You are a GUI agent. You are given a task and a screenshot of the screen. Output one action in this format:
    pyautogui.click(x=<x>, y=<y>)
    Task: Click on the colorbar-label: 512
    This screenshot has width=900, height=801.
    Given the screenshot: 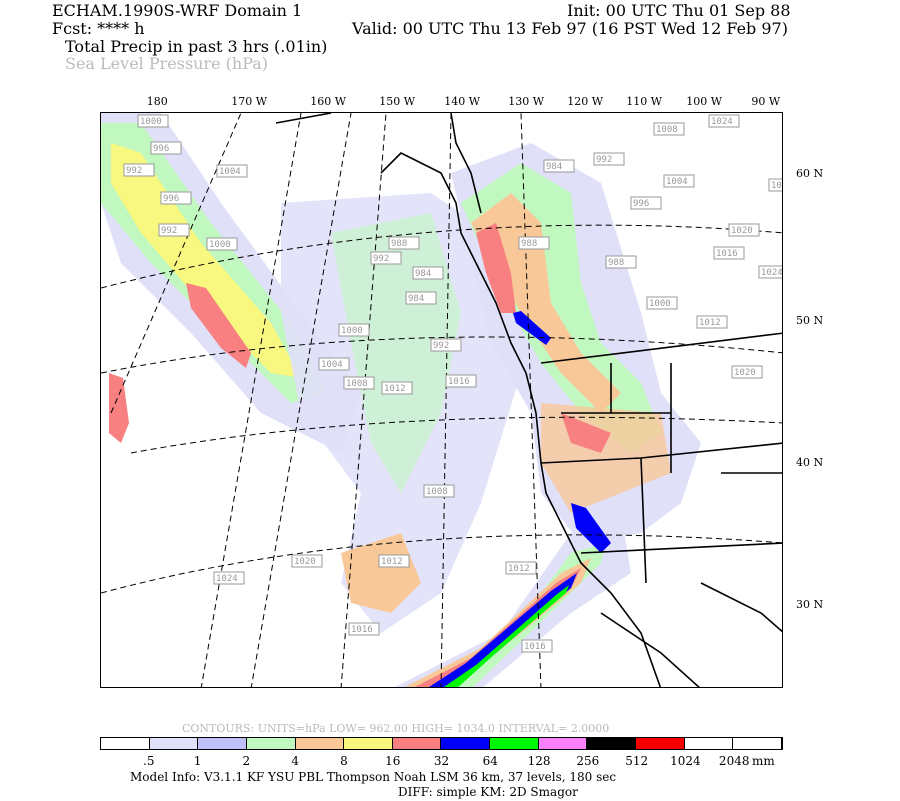 What is the action you would take?
    pyautogui.click(x=637, y=761)
    